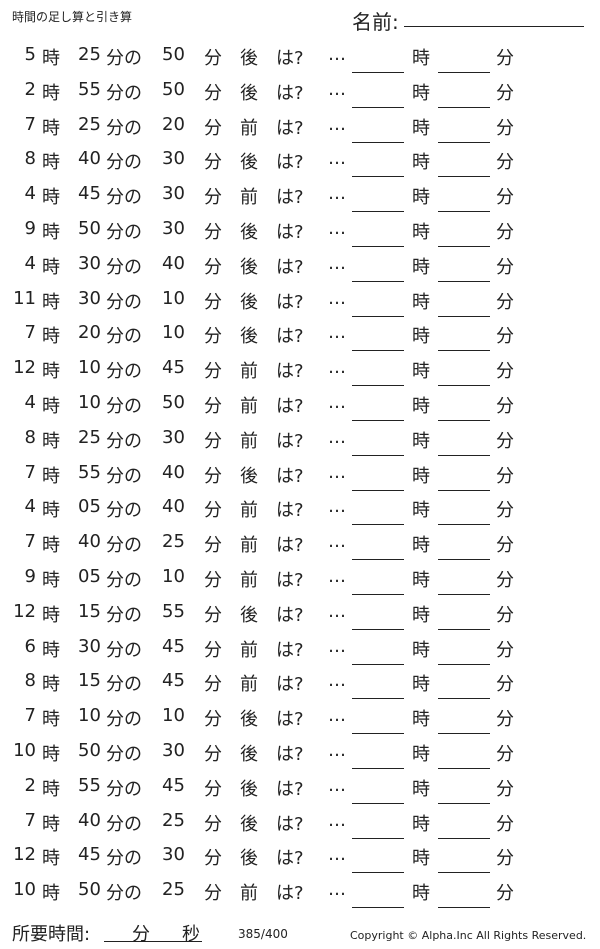  What do you see at coordinates (153, 941) in the screenshot?
I see `time-required-field` at bounding box center [153, 941].